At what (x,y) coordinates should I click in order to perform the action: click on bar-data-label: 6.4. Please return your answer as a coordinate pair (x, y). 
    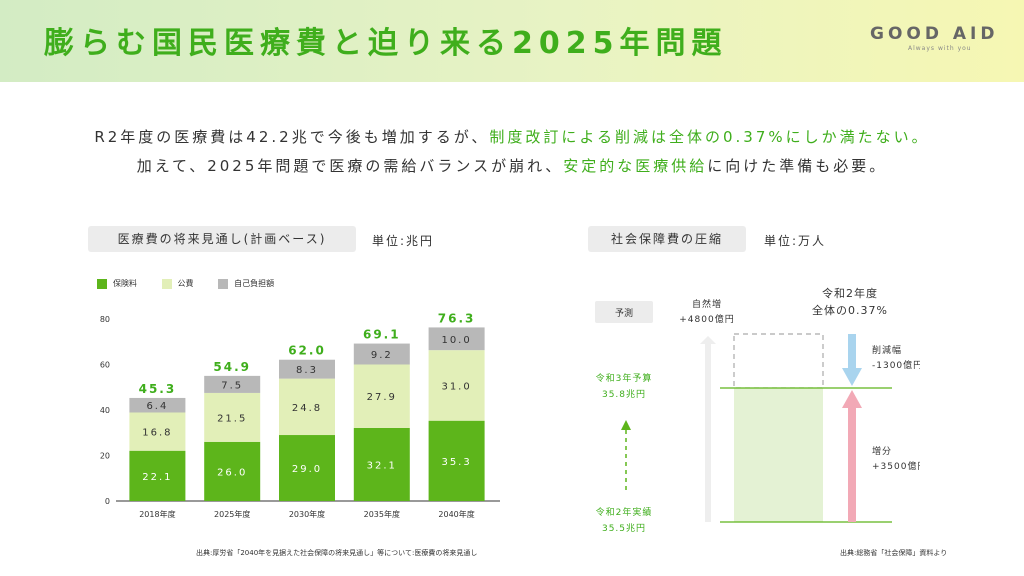
    Looking at the image, I should click on (157, 406).